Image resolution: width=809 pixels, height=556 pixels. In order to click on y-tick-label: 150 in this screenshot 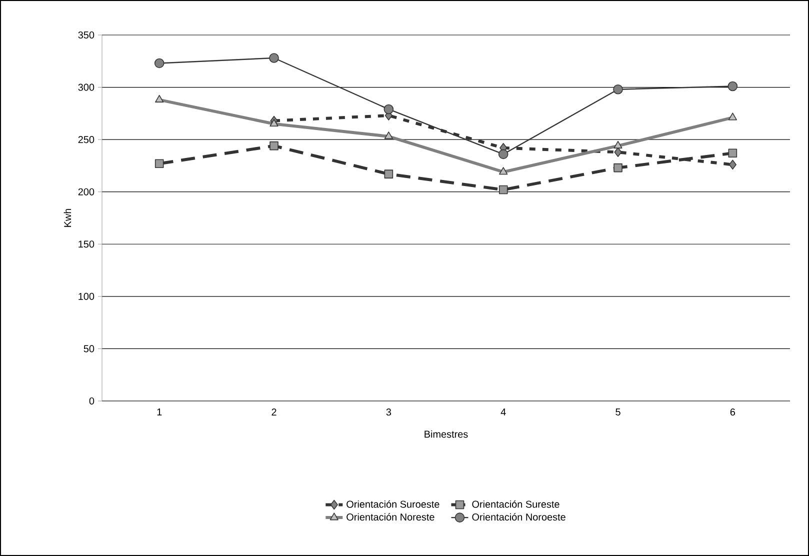, I will do `click(86, 244)`.